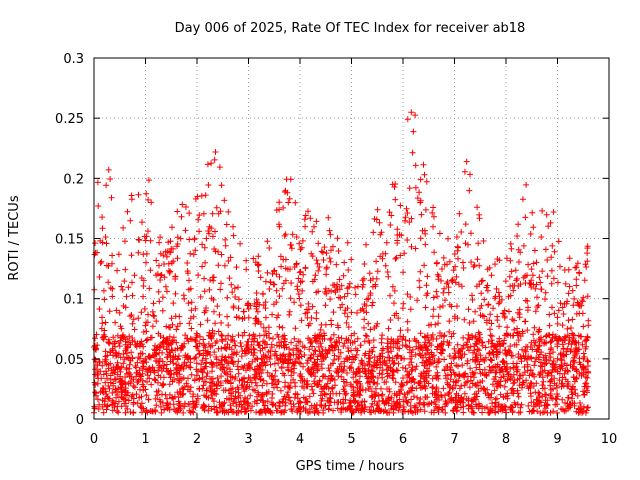  What do you see at coordinates (73, 59) in the screenshot?
I see `y-tick-label: 0.3` at bounding box center [73, 59].